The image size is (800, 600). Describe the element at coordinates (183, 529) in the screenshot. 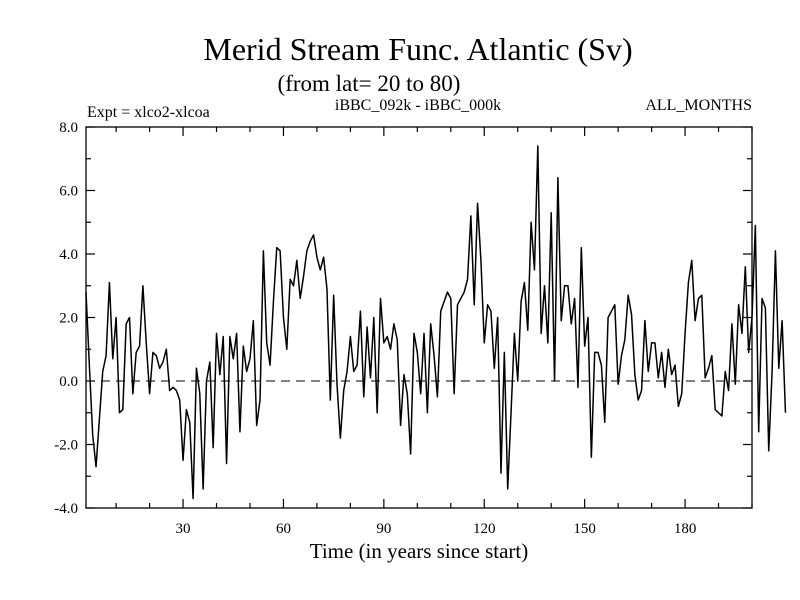

I see `x-tick-label: 30` at that location.